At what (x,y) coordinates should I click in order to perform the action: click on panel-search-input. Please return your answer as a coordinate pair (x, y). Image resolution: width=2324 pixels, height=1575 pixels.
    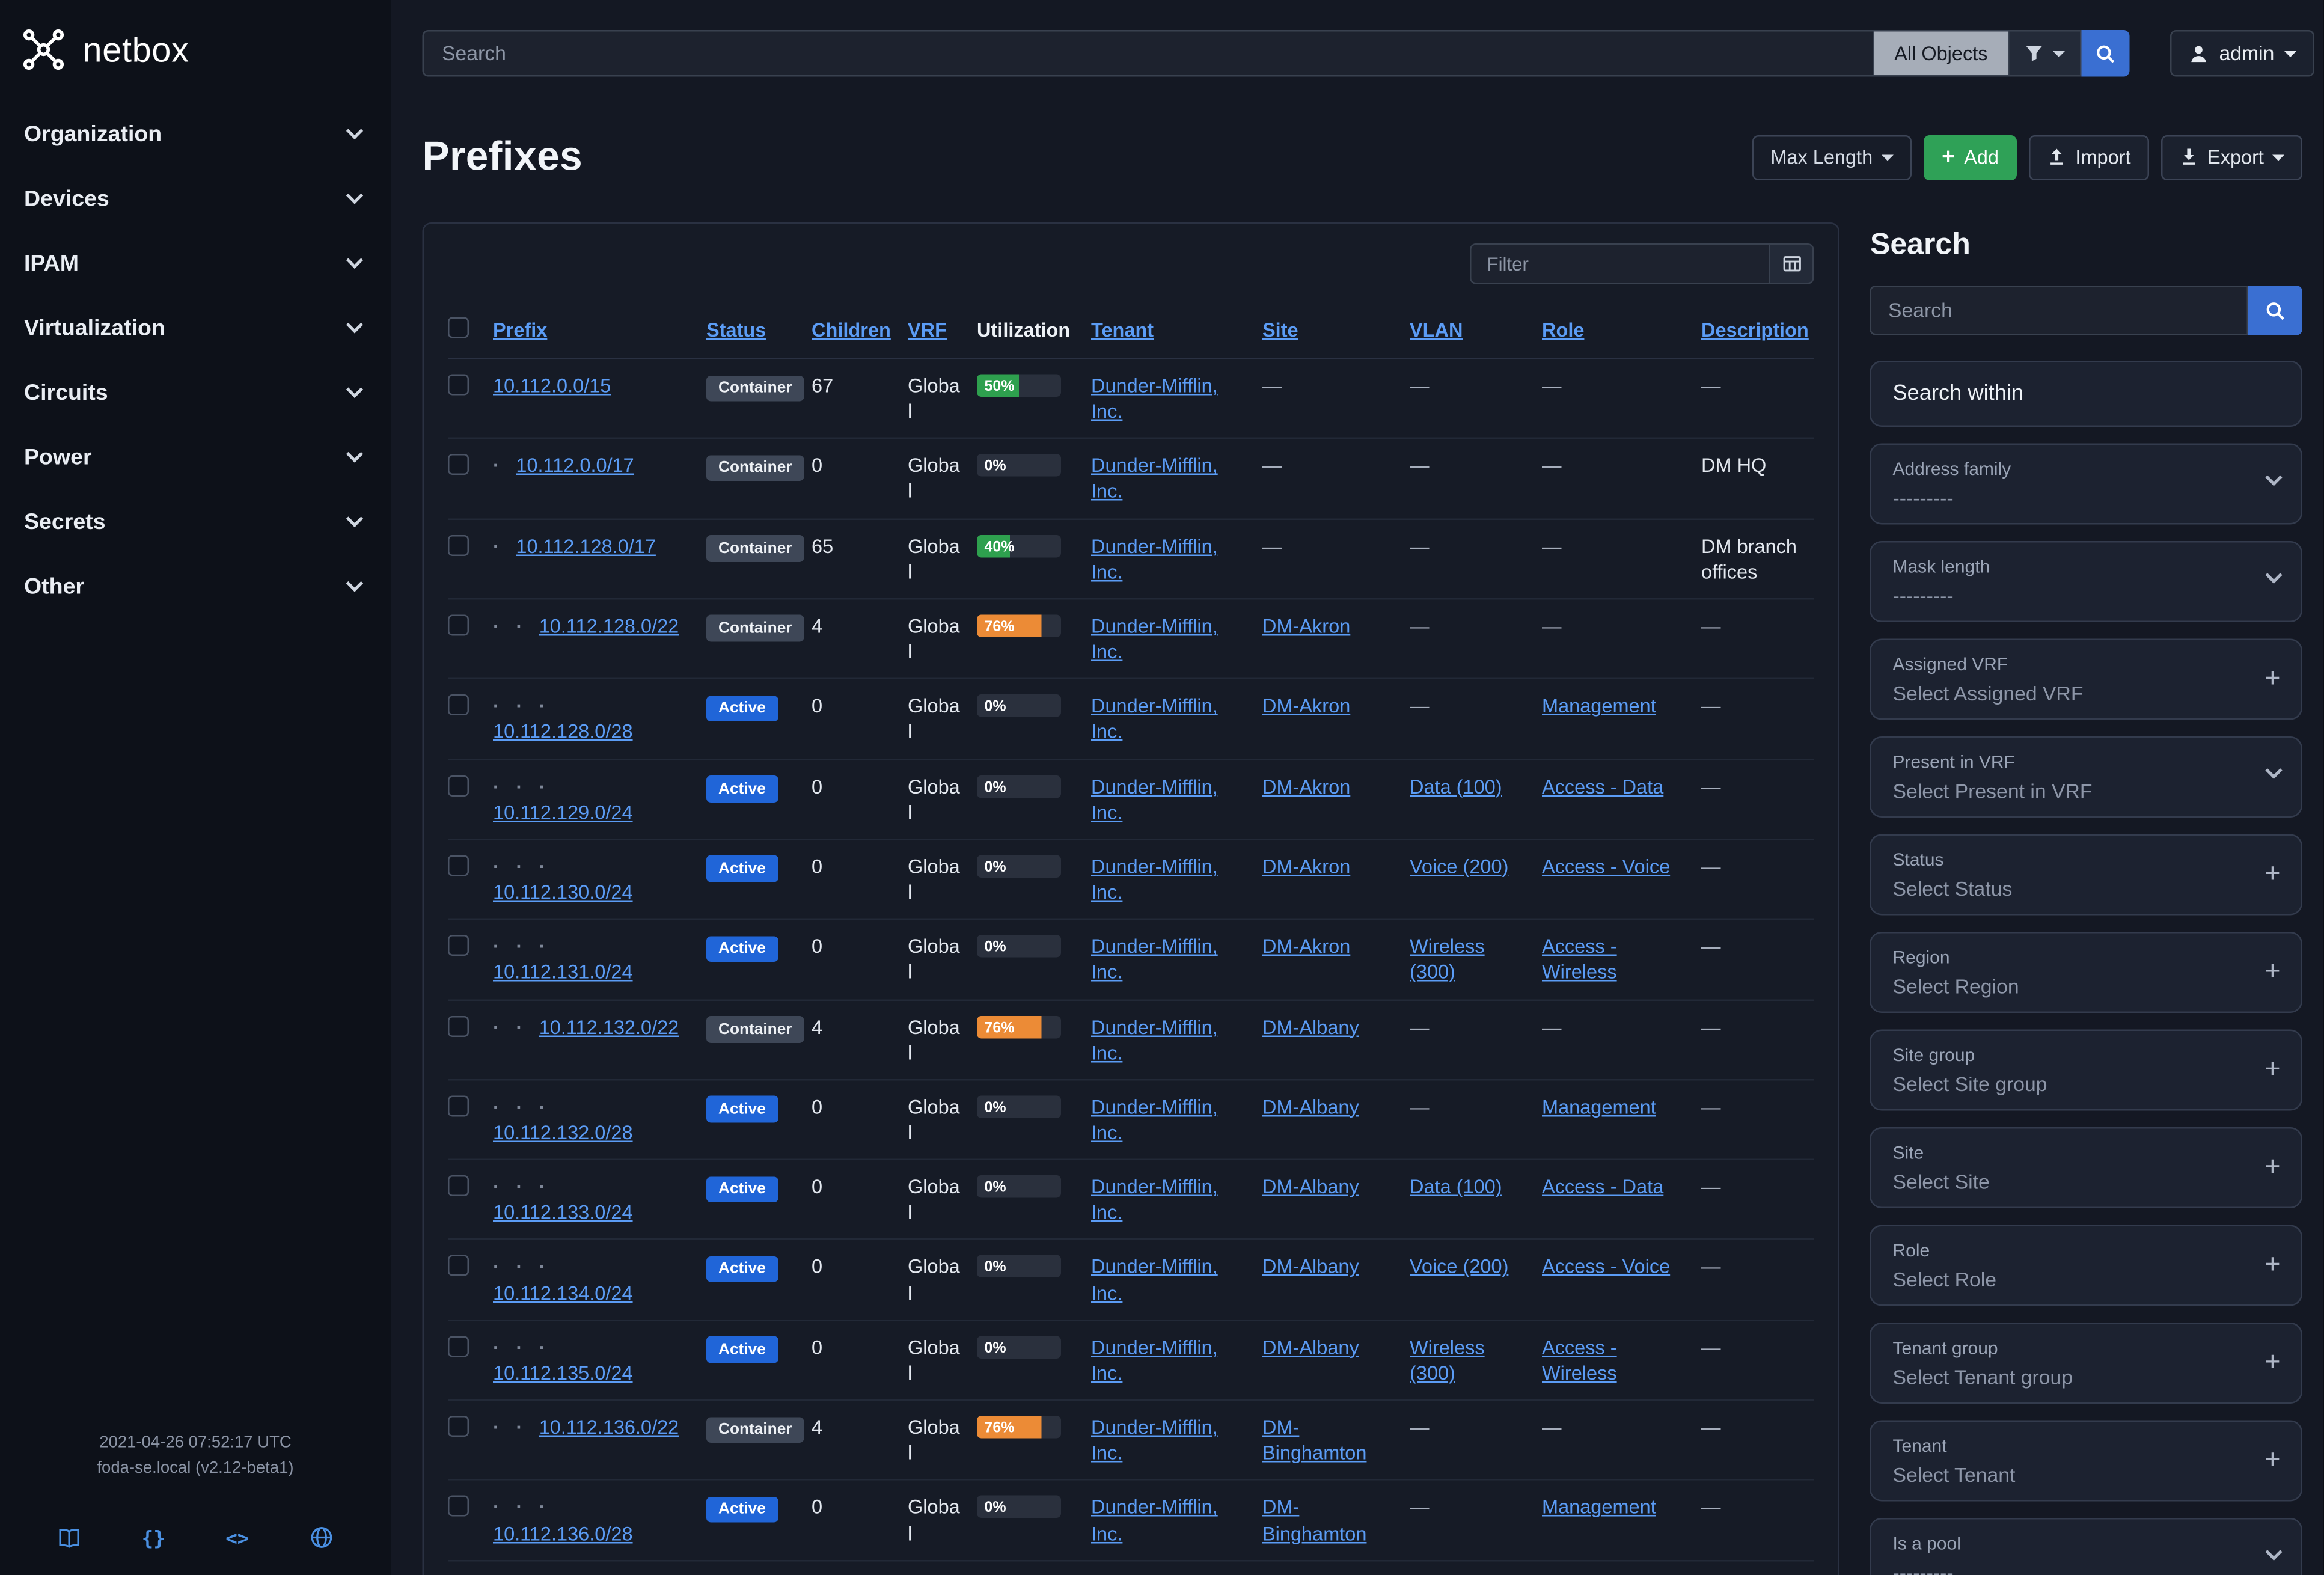
    Looking at the image, I should click on (2059, 310).